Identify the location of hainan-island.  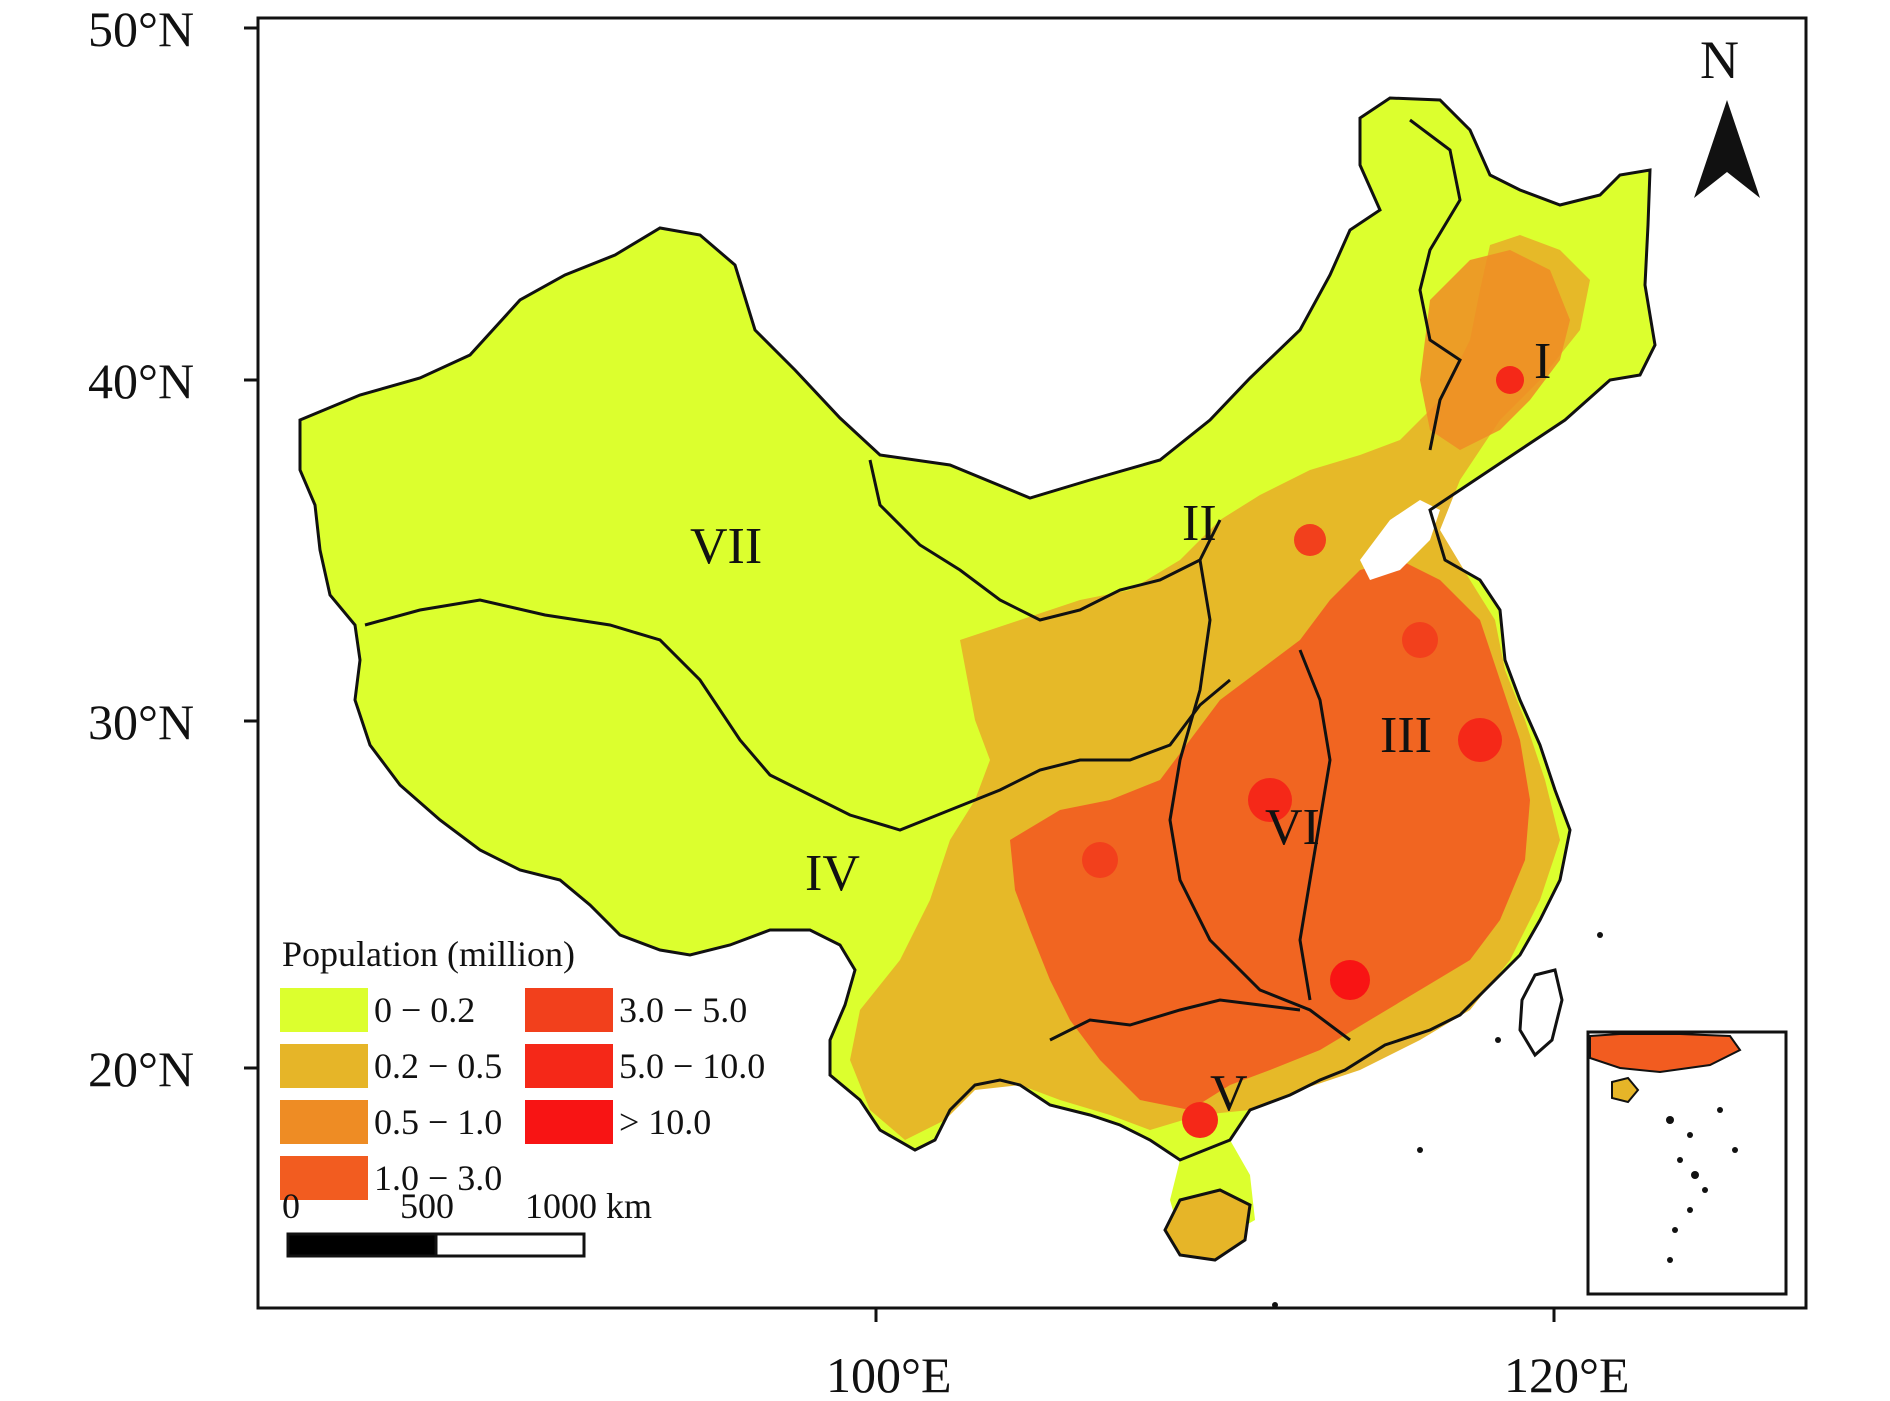
(1207, 1225).